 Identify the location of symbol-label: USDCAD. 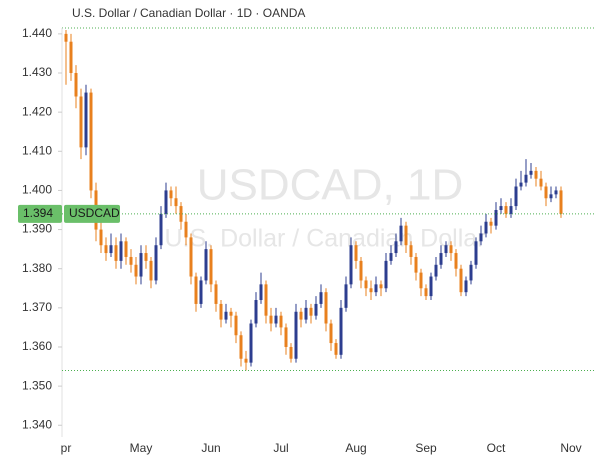
(94, 213).